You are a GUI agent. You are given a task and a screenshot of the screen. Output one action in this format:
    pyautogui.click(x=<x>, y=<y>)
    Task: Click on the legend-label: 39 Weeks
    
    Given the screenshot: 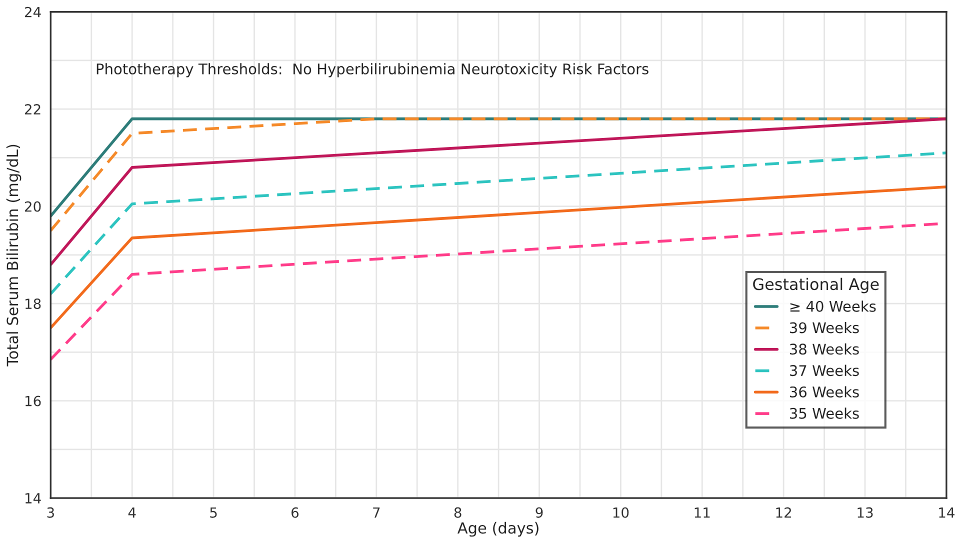 What is the action you would take?
    pyautogui.click(x=824, y=328)
    